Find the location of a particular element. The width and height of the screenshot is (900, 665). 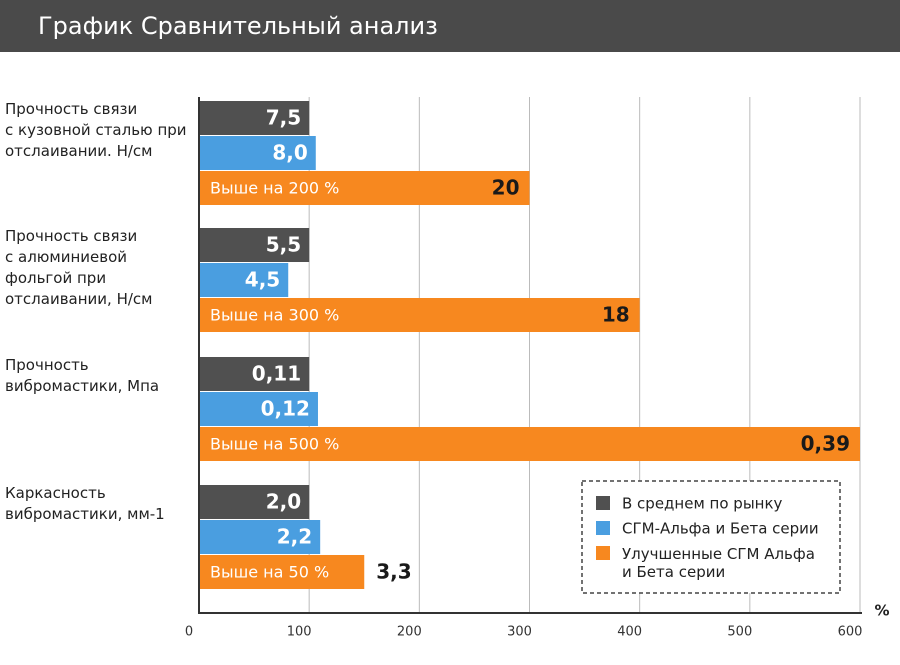

x-tick-label: 400 is located at coordinates (629, 632).